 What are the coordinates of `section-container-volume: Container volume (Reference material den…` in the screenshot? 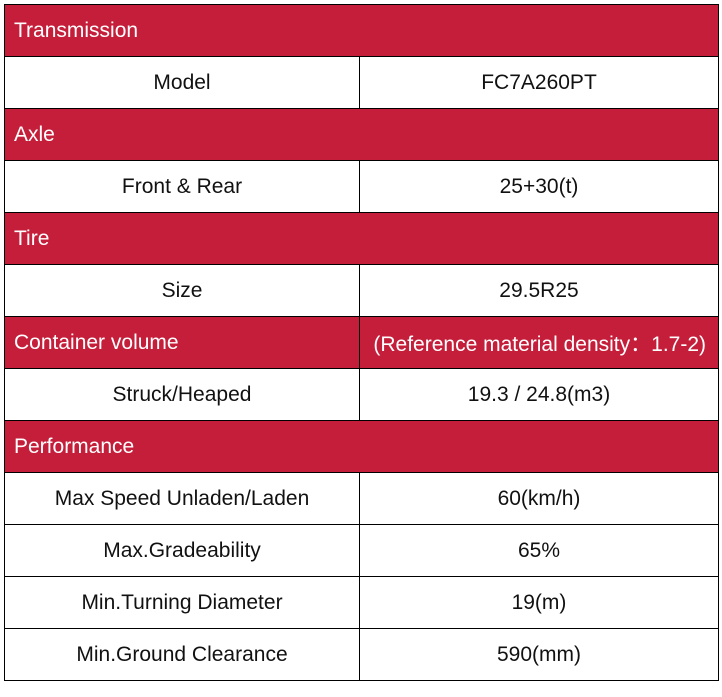 It's located at (361, 342).